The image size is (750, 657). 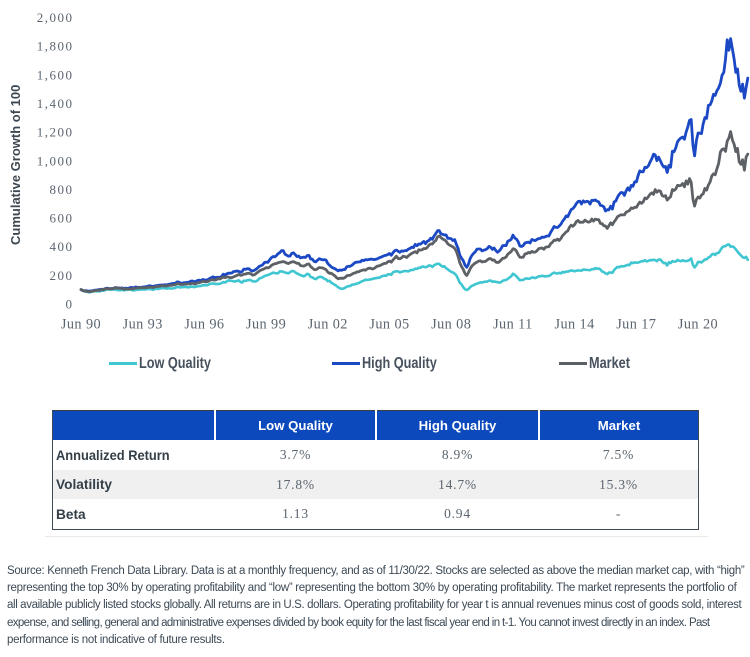 What do you see at coordinates (55, 46) in the screenshot?
I see `svg-text: 1,800` at bounding box center [55, 46].